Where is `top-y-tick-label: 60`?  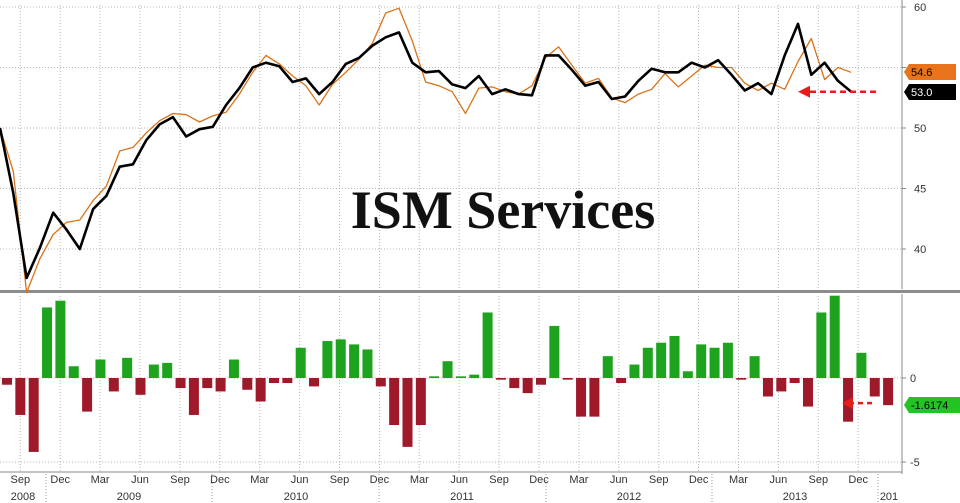 top-y-tick-label: 60 is located at coordinates (920, 8).